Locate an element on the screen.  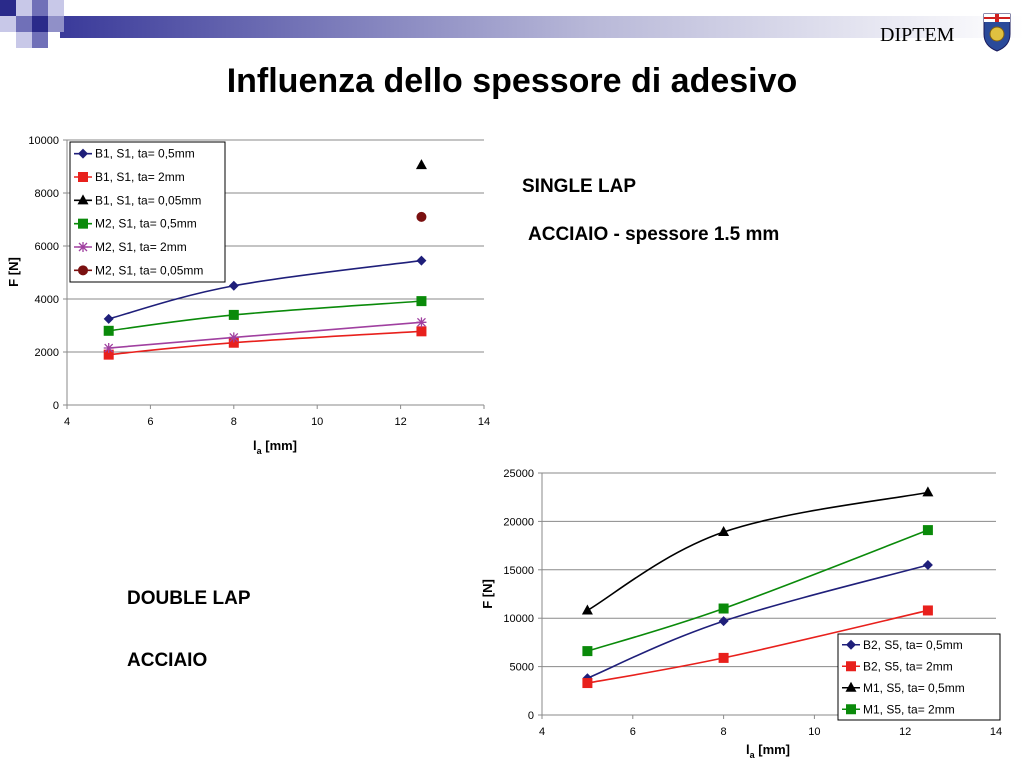
double-lap-label: DOUBLE LAP is located at coordinates (189, 598).